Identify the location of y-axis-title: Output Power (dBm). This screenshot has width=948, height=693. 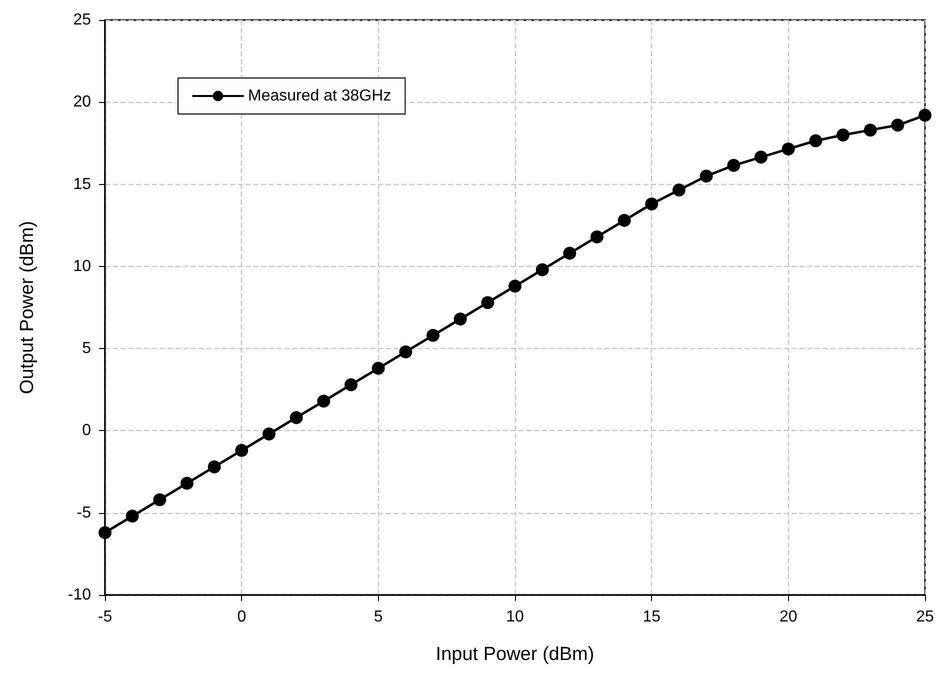
(27, 307).